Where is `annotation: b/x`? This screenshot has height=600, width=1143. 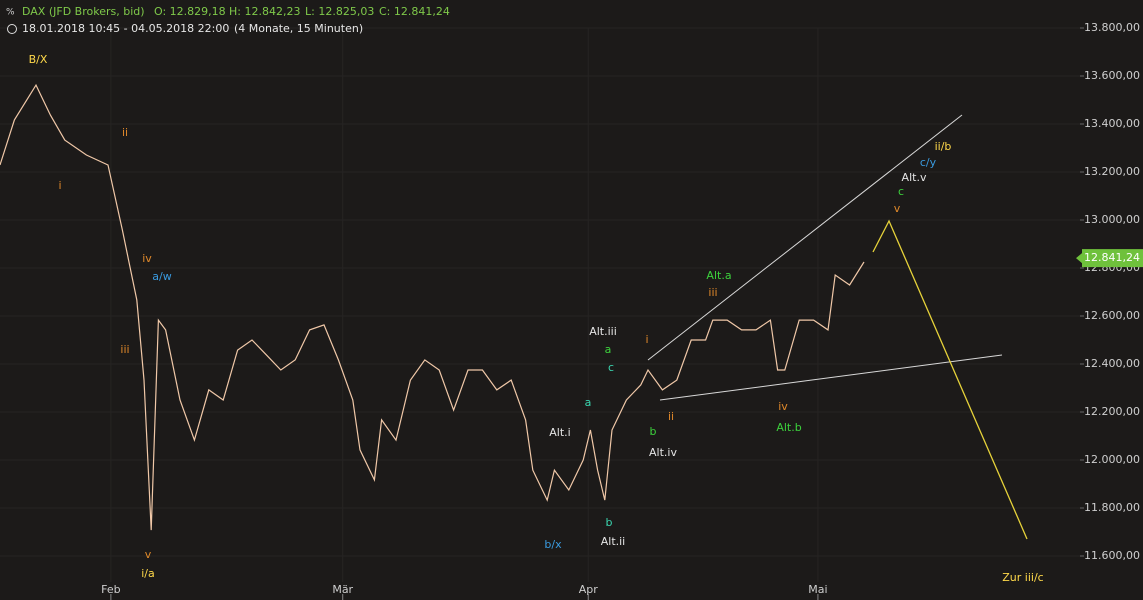
annotation: b/x is located at coordinates (553, 544).